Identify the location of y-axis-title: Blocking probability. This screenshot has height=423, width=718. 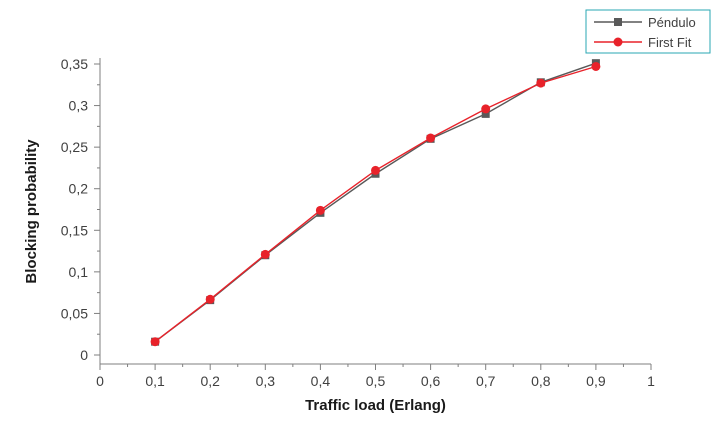
(31, 211).